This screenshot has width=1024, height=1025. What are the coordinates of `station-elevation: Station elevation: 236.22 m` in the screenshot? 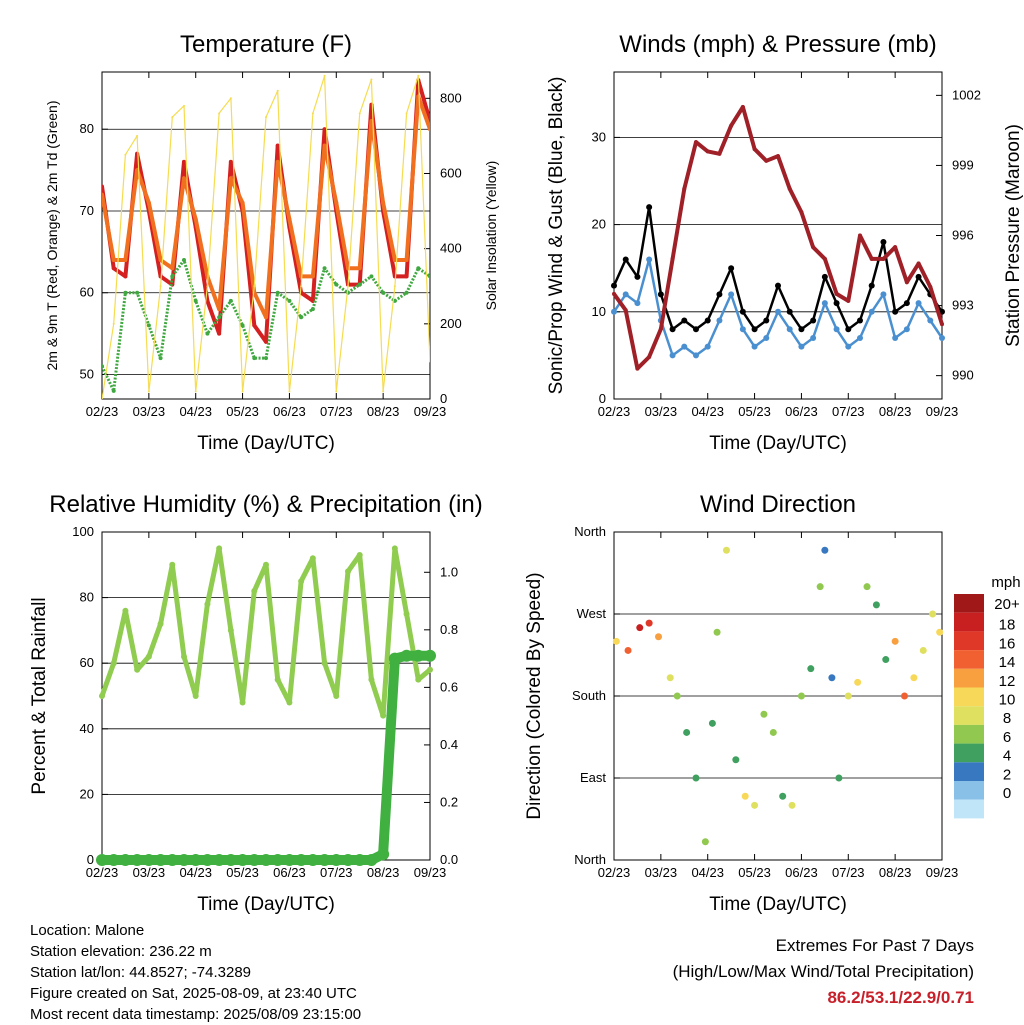 It's located at (121, 951).